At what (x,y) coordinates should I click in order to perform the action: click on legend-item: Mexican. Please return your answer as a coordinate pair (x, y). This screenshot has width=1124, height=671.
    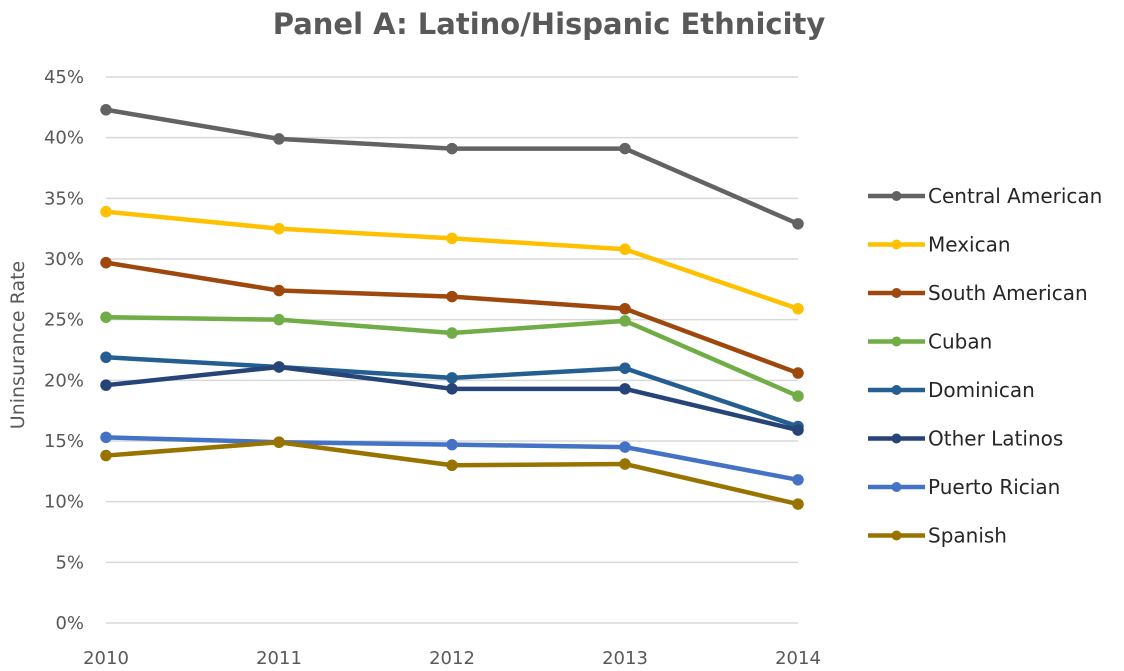
    Looking at the image, I should click on (939, 245).